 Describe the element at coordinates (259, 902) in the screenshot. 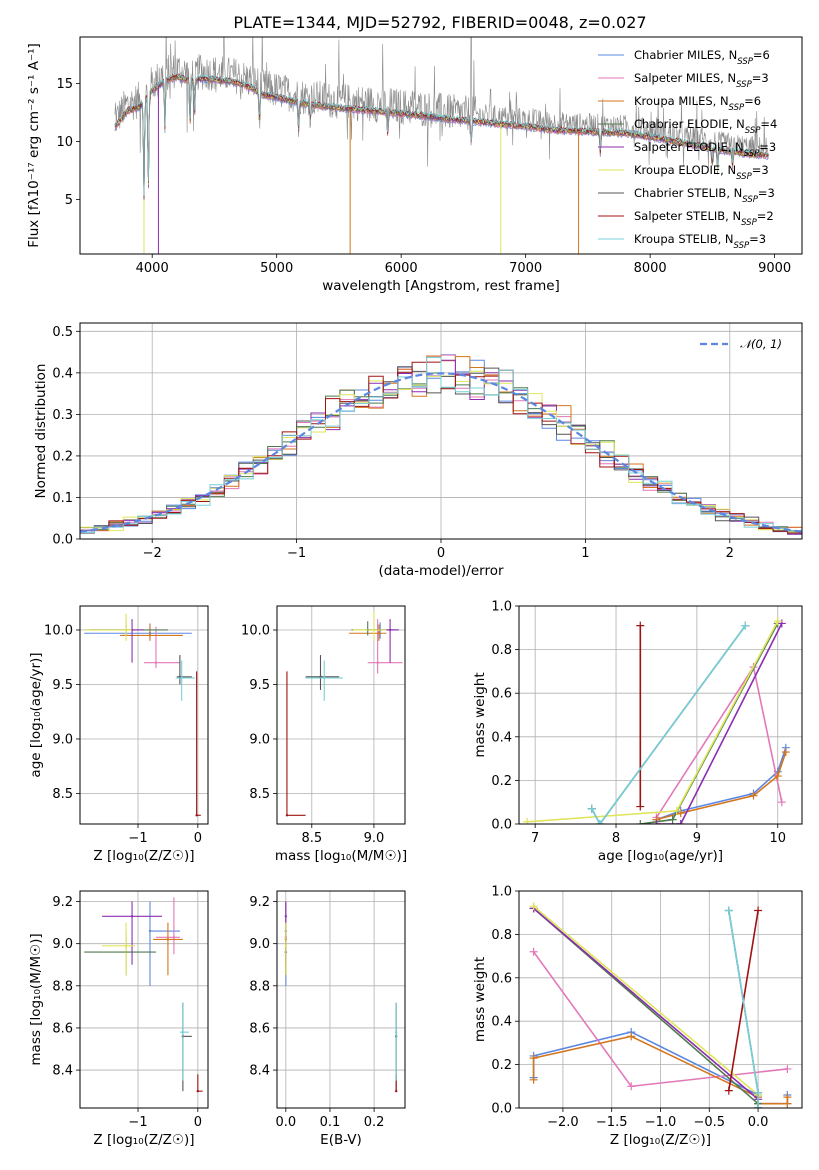

I see `y-tick-label: 9.2` at that location.